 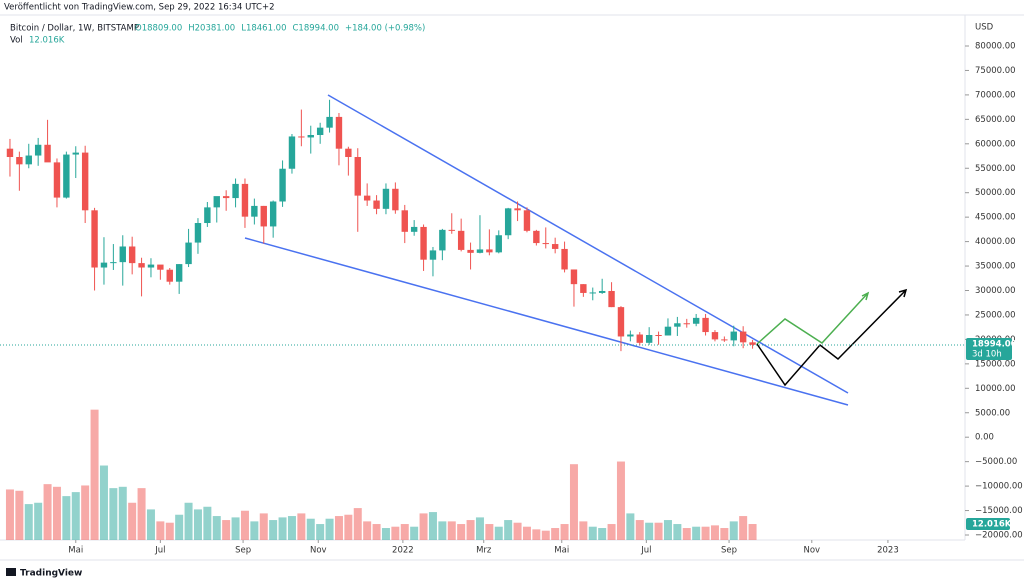 What do you see at coordinates (995, 291) in the screenshot?
I see `y-tick-label: 30000.00` at bounding box center [995, 291].